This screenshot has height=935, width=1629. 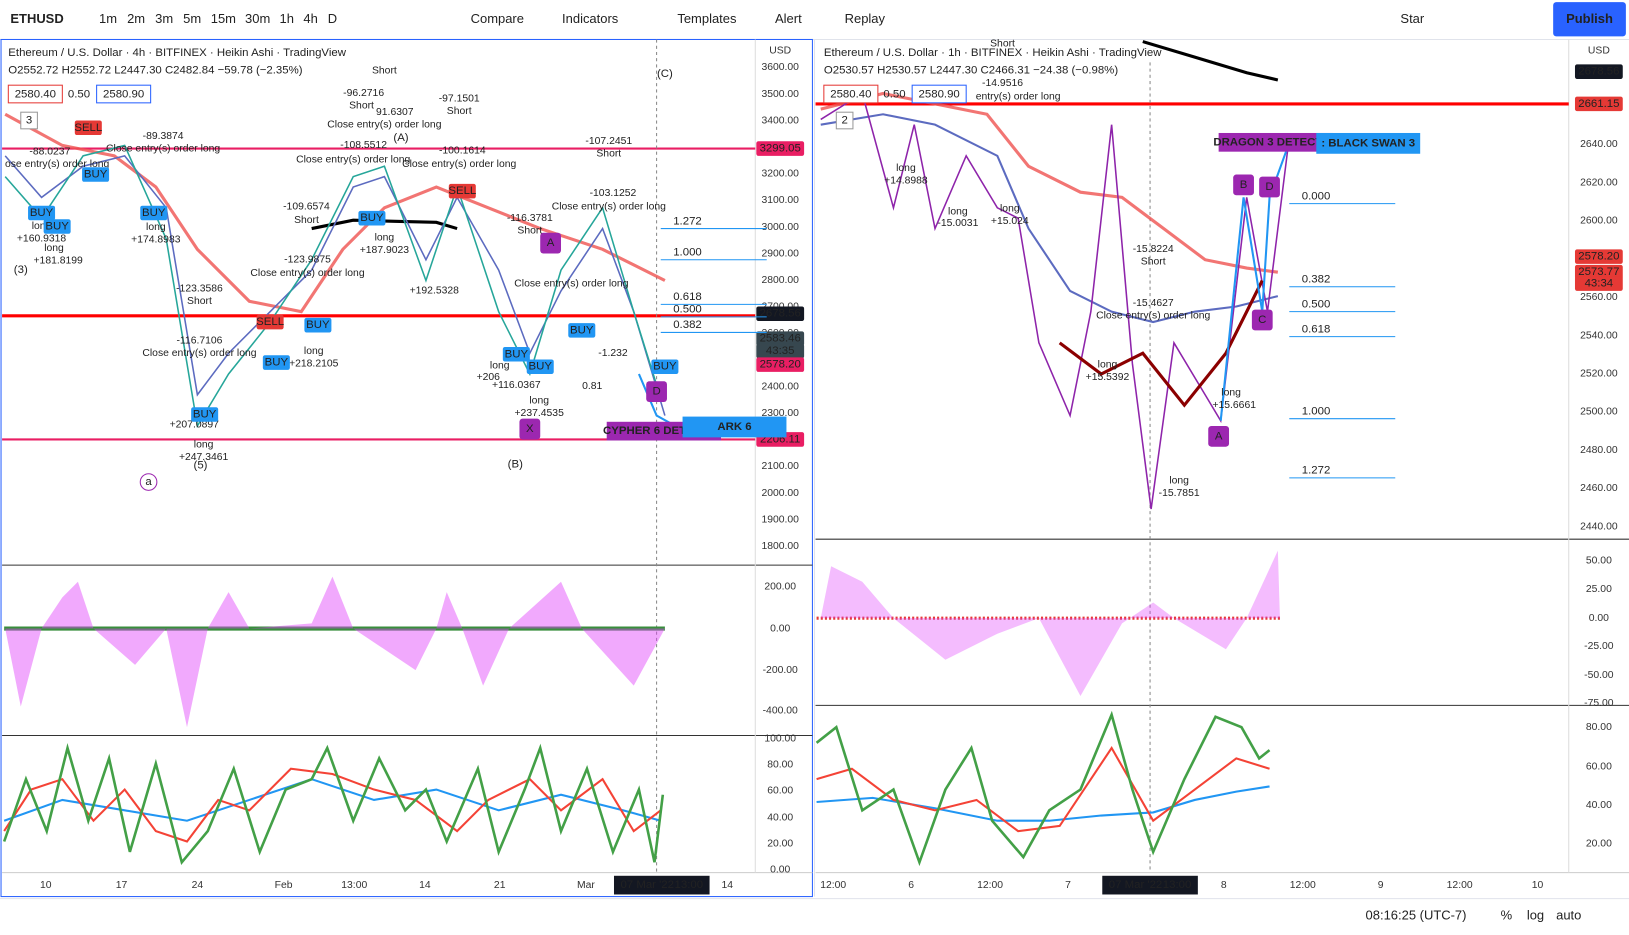 I want to click on strategy-annotation: +160.9318, so click(x=42, y=239).